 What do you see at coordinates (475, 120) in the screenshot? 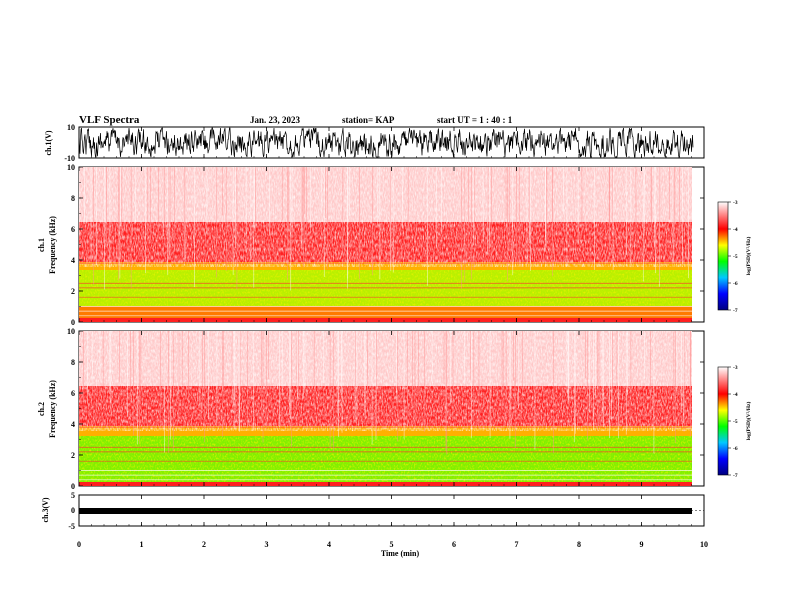
I see `start-time-label: start UT = 1 : 40 : 1` at bounding box center [475, 120].